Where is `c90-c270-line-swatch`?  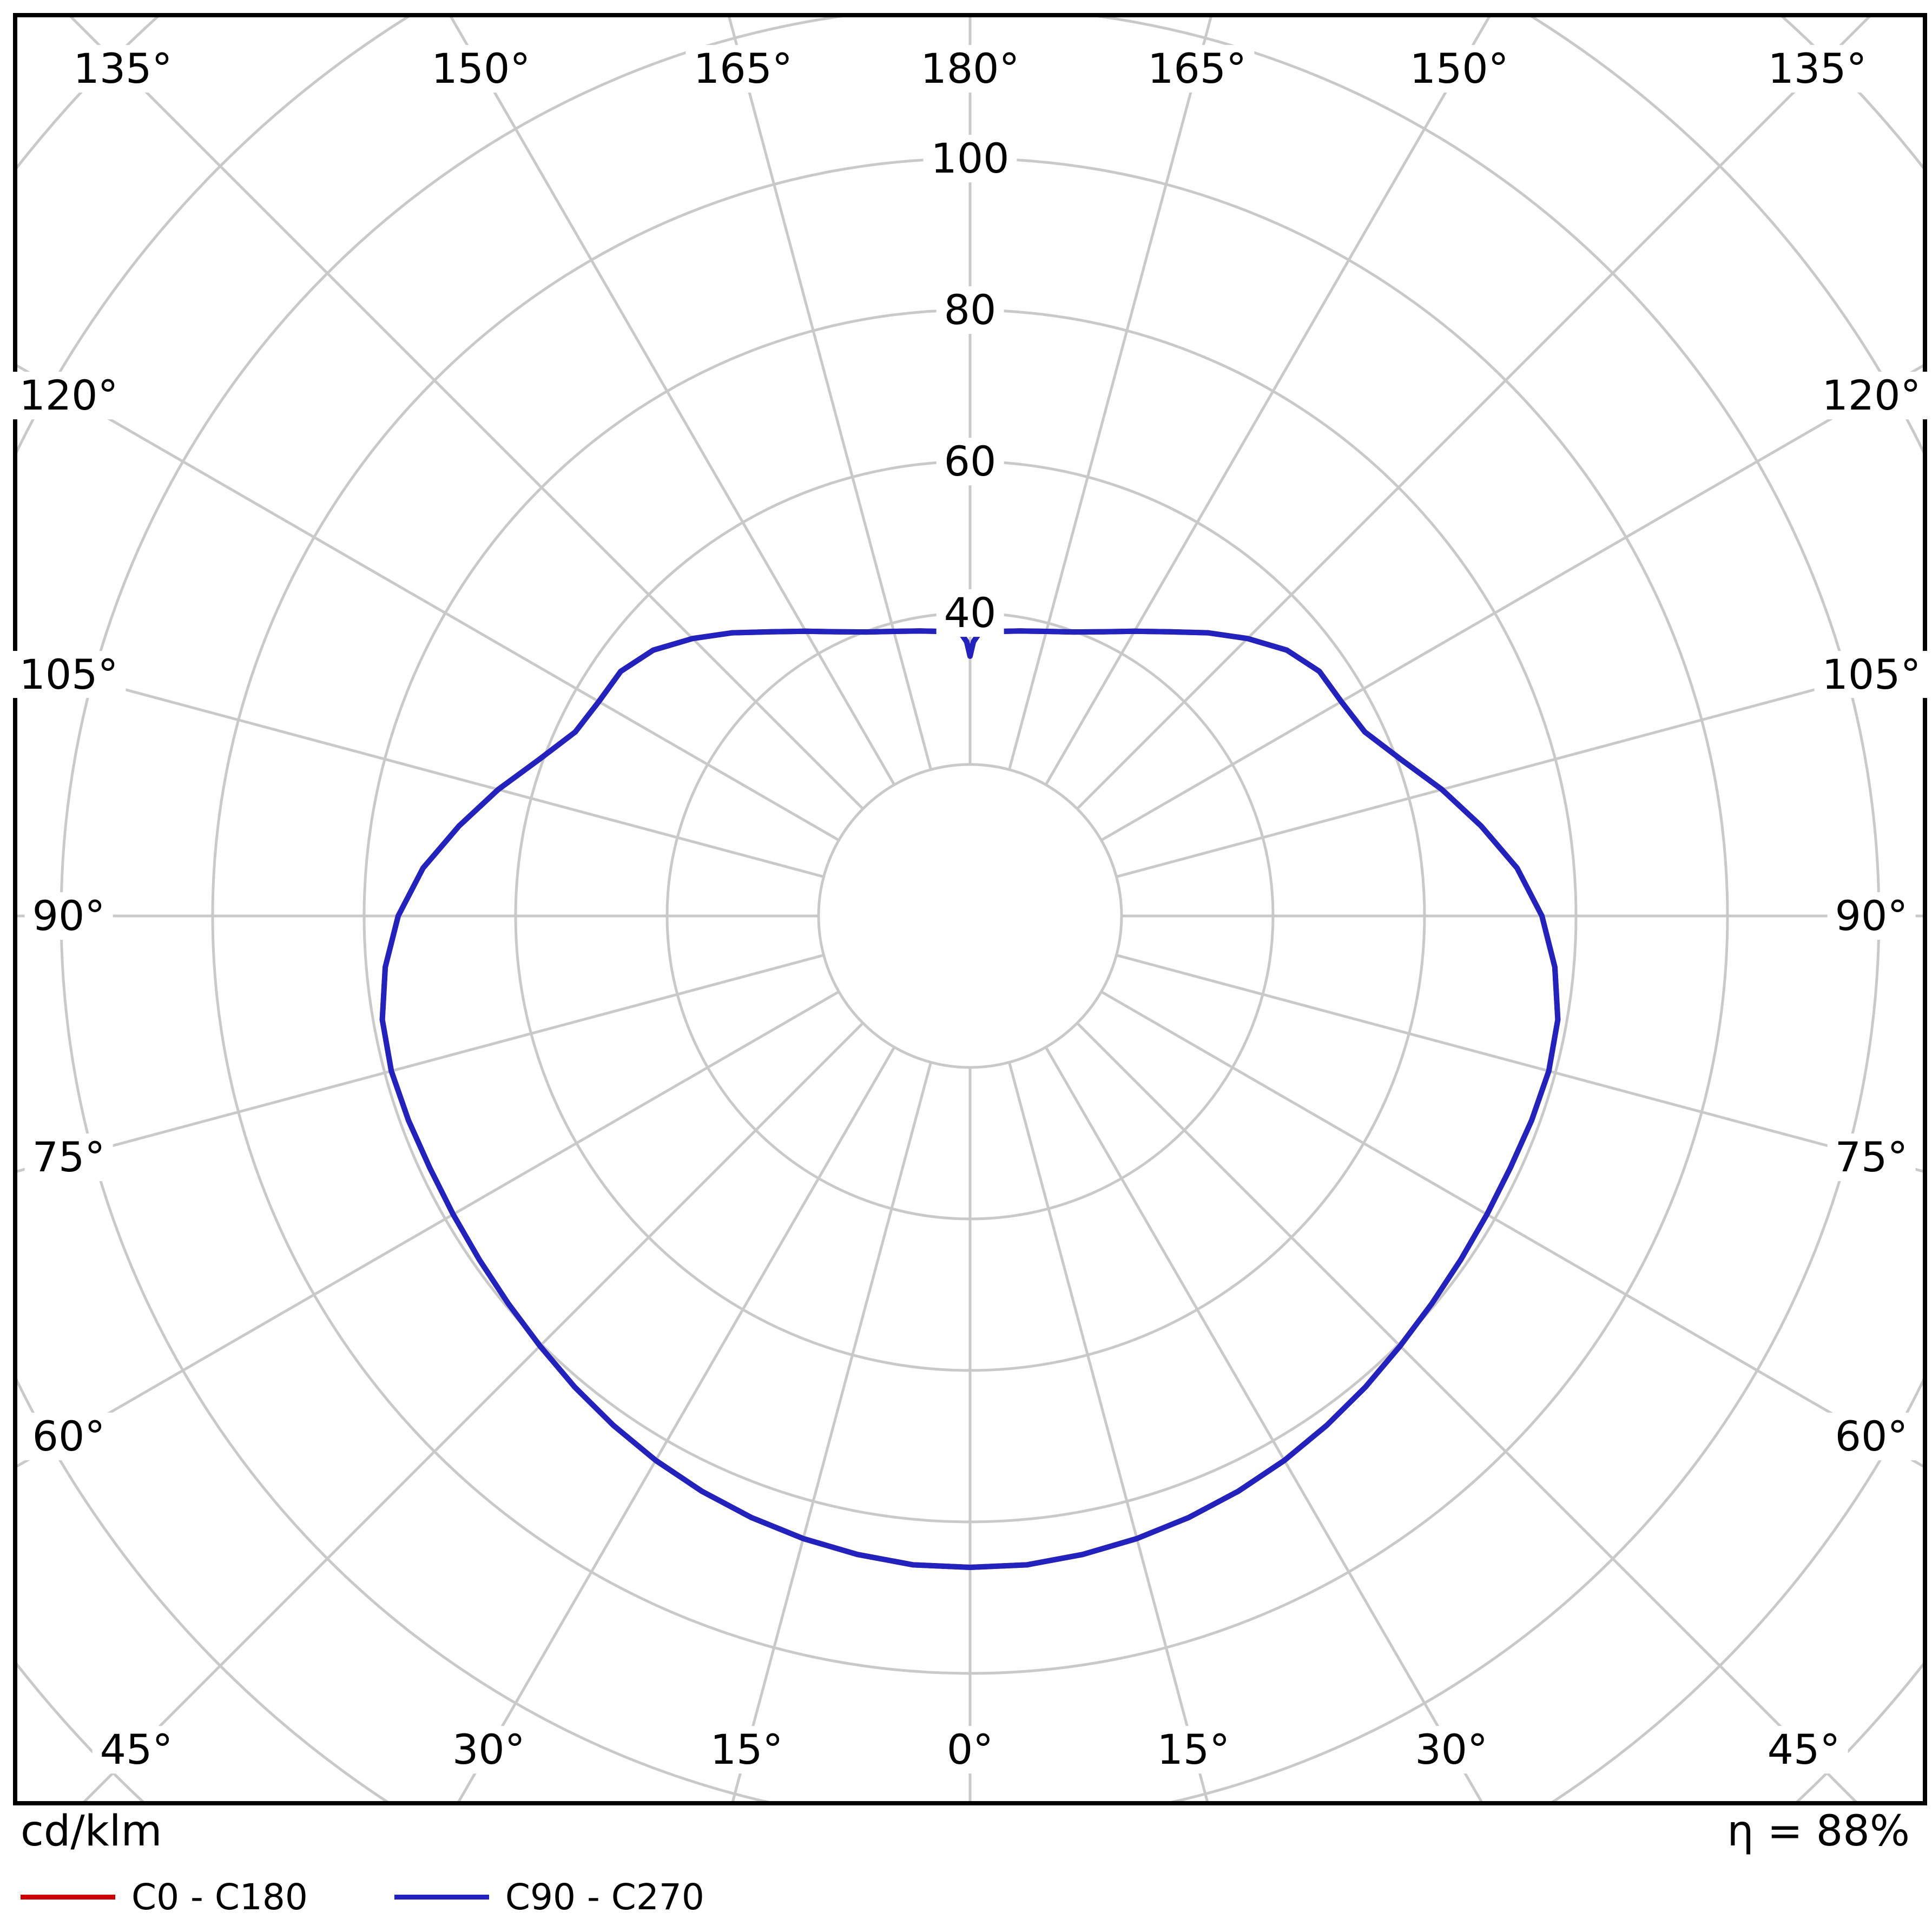 c90-c270-line-swatch is located at coordinates (441, 1897).